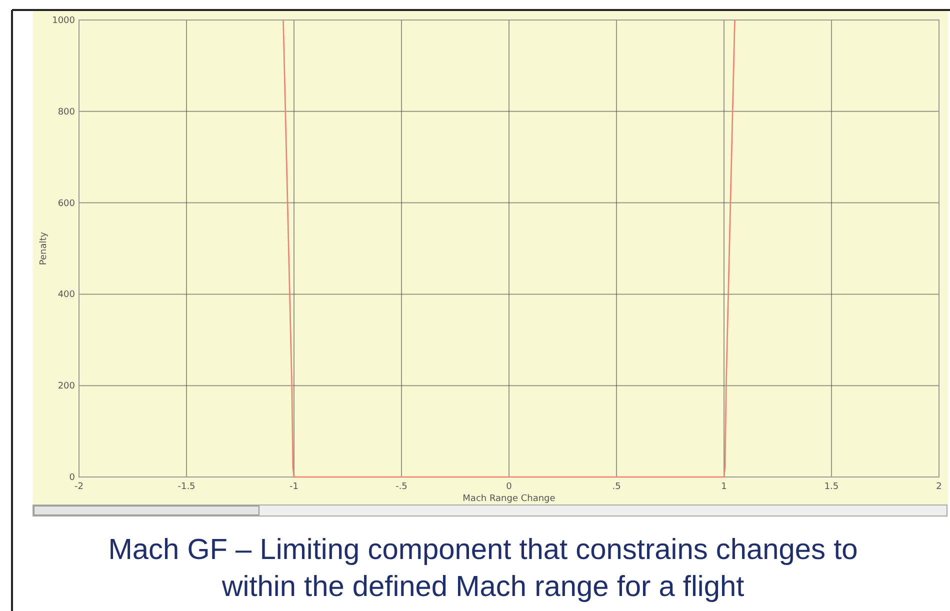  What do you see at coordinates (724, 487) in the screenshot?
I see `x-tick-label: 1` at bounding box center [724, 487].